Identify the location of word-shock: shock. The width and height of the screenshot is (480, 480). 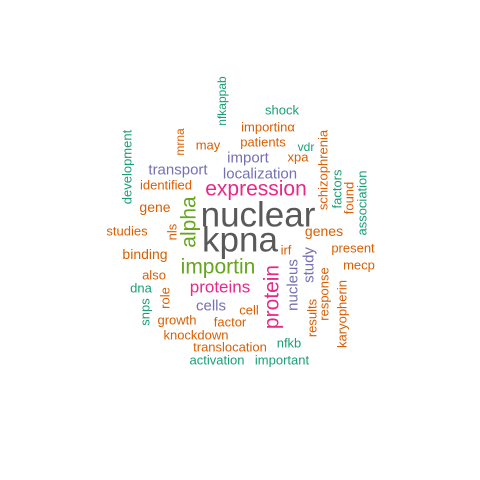
(282, 110).